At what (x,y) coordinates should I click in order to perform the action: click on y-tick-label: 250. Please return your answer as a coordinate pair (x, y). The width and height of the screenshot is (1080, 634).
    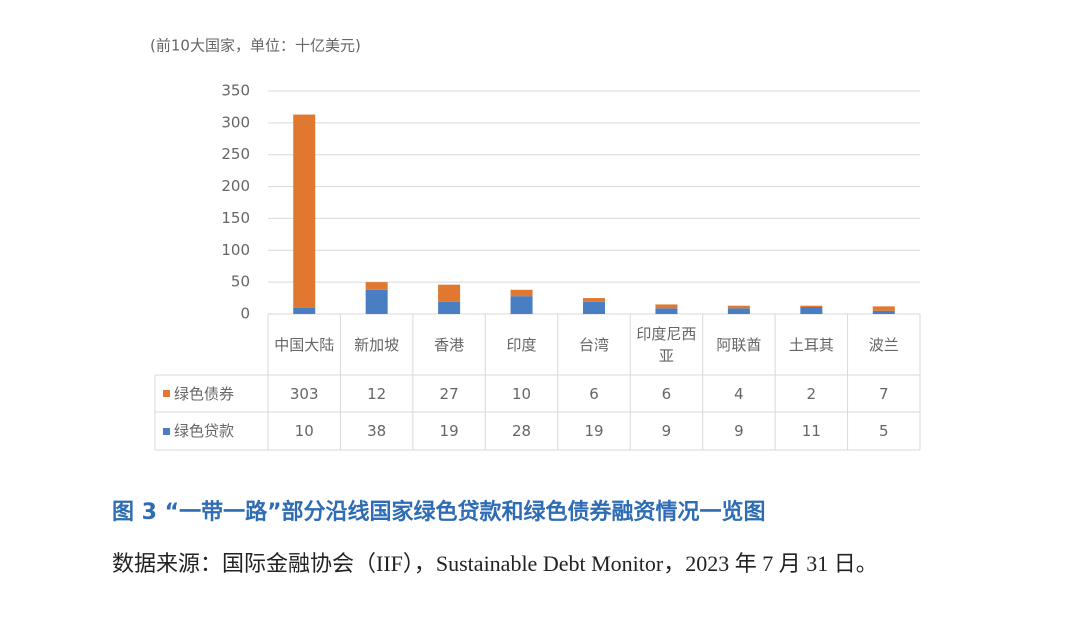
    Looking at the image, I should click on (235, 154).